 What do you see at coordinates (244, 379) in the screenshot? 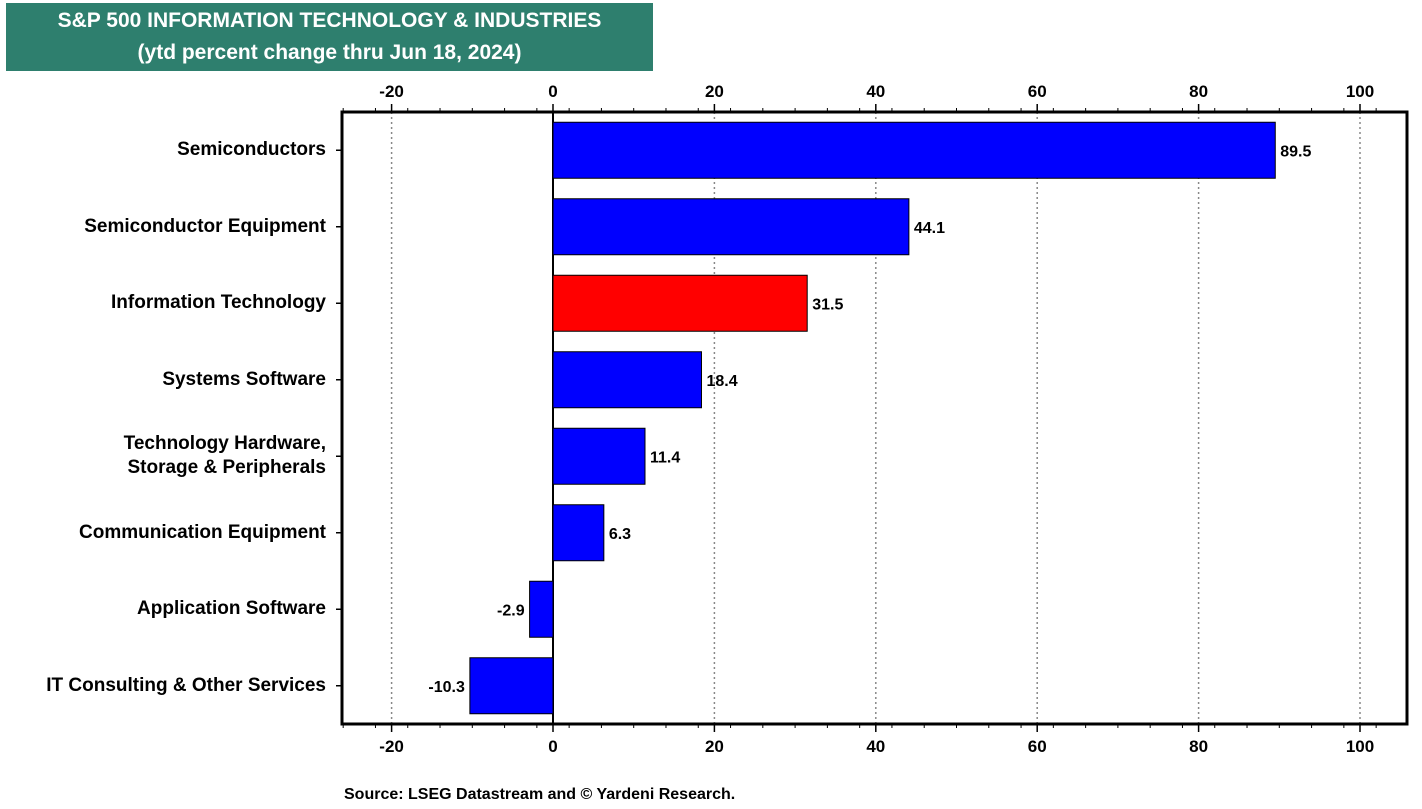
I see `category-label: Systems Software` at bounding box center [244, 379].